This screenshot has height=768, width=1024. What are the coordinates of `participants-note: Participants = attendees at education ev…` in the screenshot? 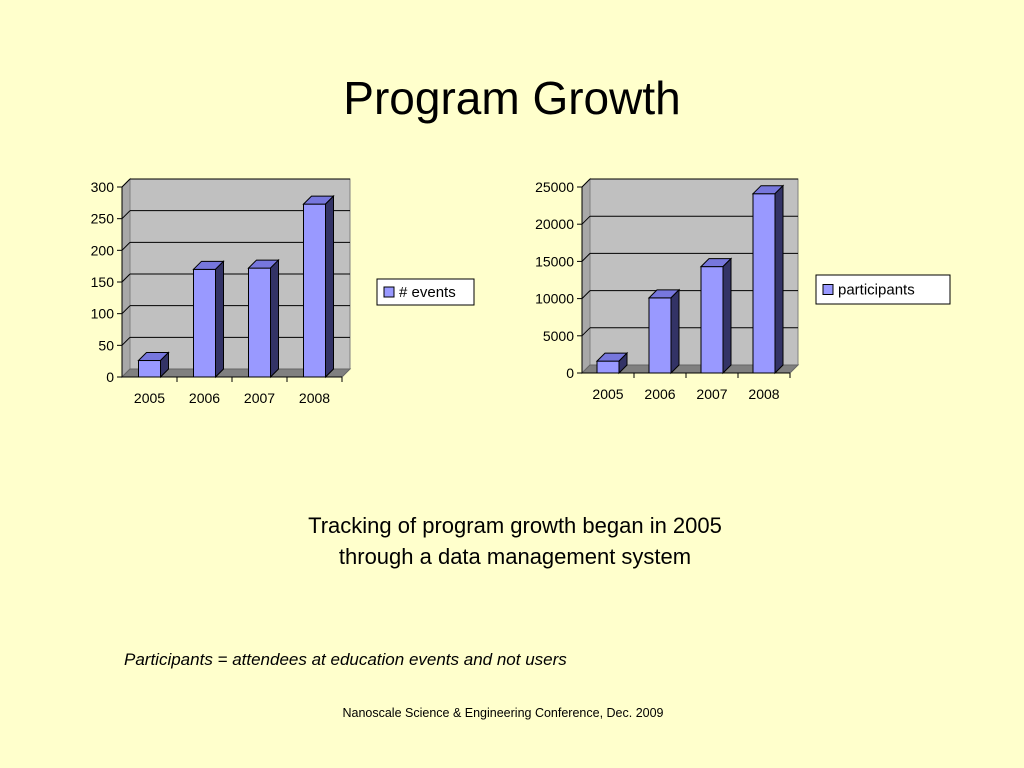 It's located at (345, 659).